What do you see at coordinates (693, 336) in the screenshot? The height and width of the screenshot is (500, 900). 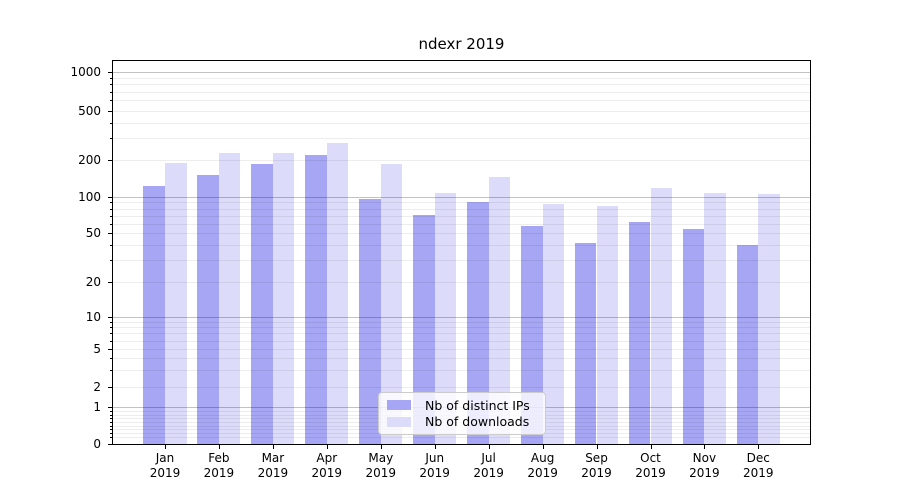 I see `bar-distinct-ips-nov` at bounding box center [693, 336].